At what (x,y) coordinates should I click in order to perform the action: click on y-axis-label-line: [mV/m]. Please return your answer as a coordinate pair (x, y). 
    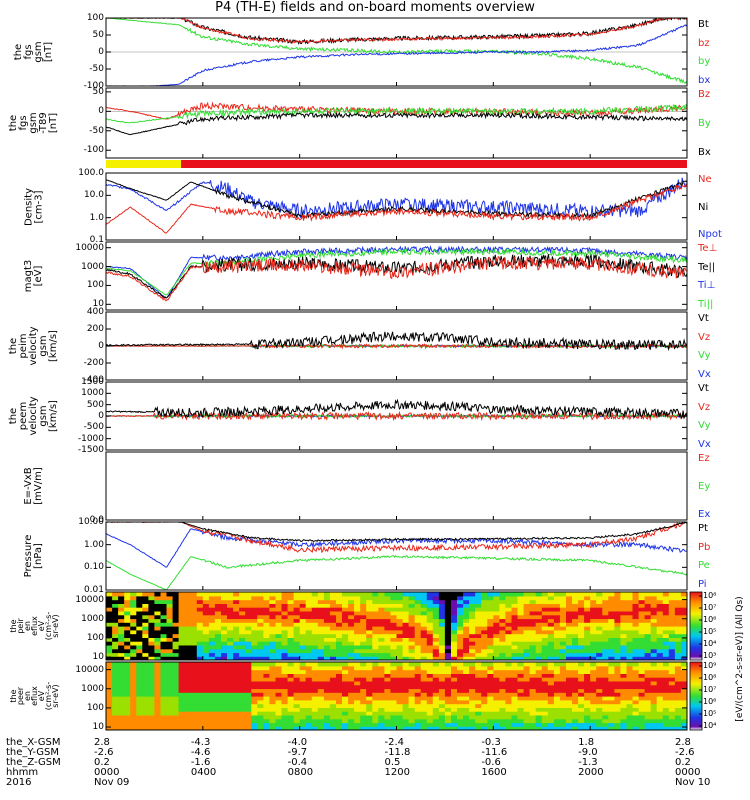
    Looking at the image, I should click on (38, 486).